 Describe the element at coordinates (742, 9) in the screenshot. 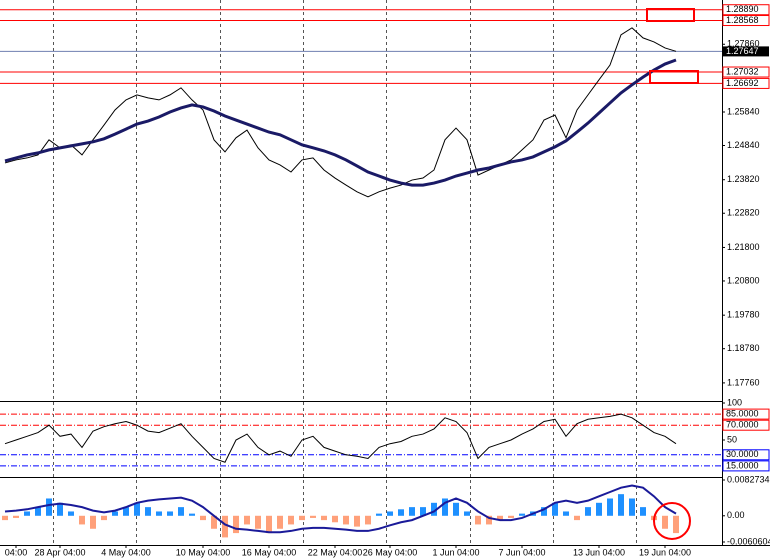

I see `level-label: 1.28890` at that location.